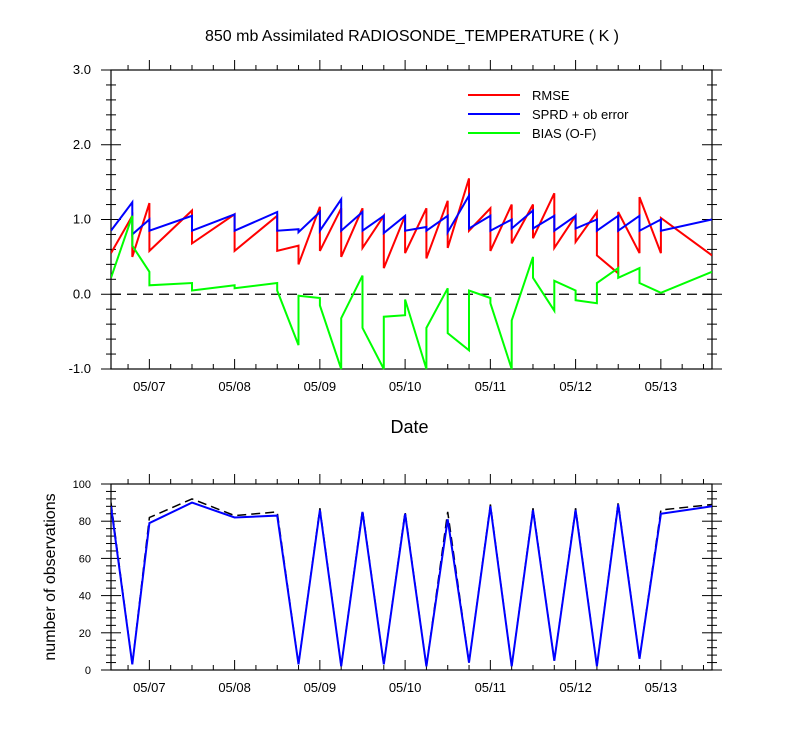  What do you see at coordinates (82, 69) in the screenshot?
I see `y-tick-label: 3.0` at bounding box center [82, 69].